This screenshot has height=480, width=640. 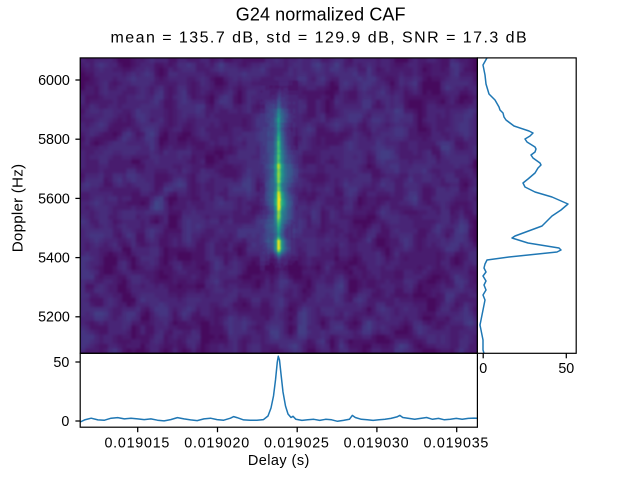 I want to click on svg-text: 5800, so click(x=54, y=140).